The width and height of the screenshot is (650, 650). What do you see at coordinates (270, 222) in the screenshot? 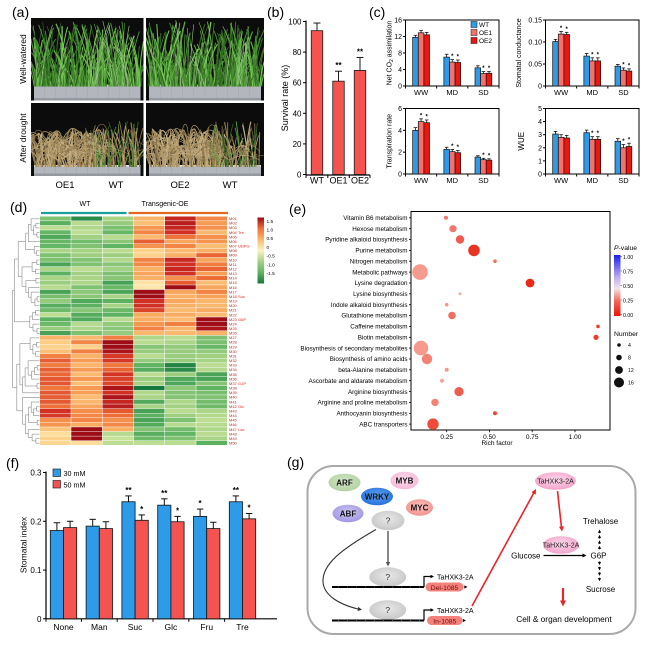
I see `svg-text: 1.5` at bounding box center [270, 222].